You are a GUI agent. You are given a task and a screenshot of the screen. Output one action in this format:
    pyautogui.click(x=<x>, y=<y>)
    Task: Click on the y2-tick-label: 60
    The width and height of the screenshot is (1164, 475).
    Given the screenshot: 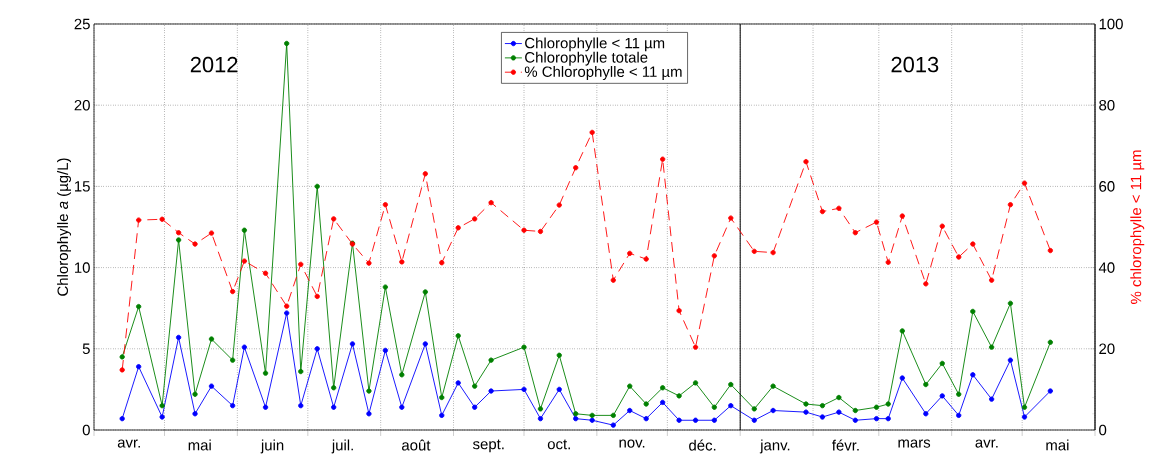 What is the action you would take?
    pyautogui.click(x=1107, y=186)
    